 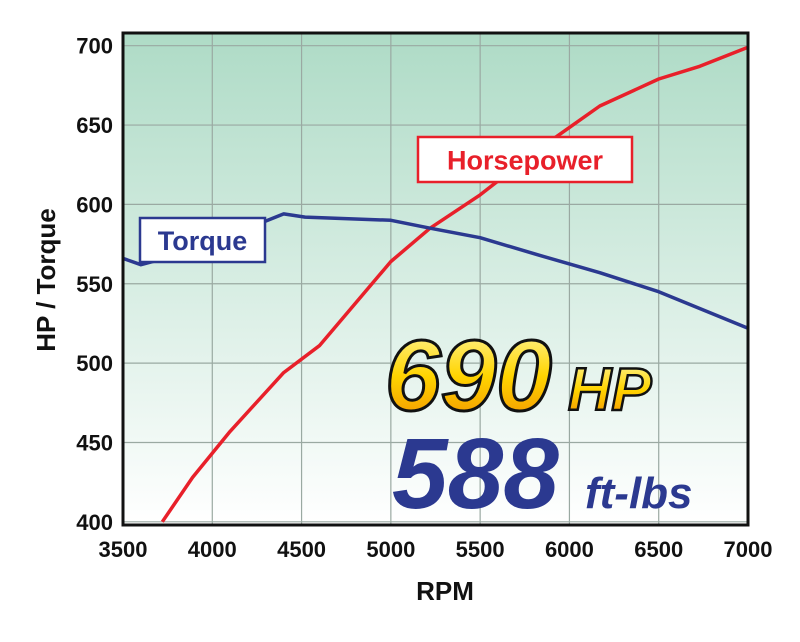 What do you see at coordinates (658, 549) in the screenshot?
I see `x-tick-label: 6500` at bounding box center [658, 549].